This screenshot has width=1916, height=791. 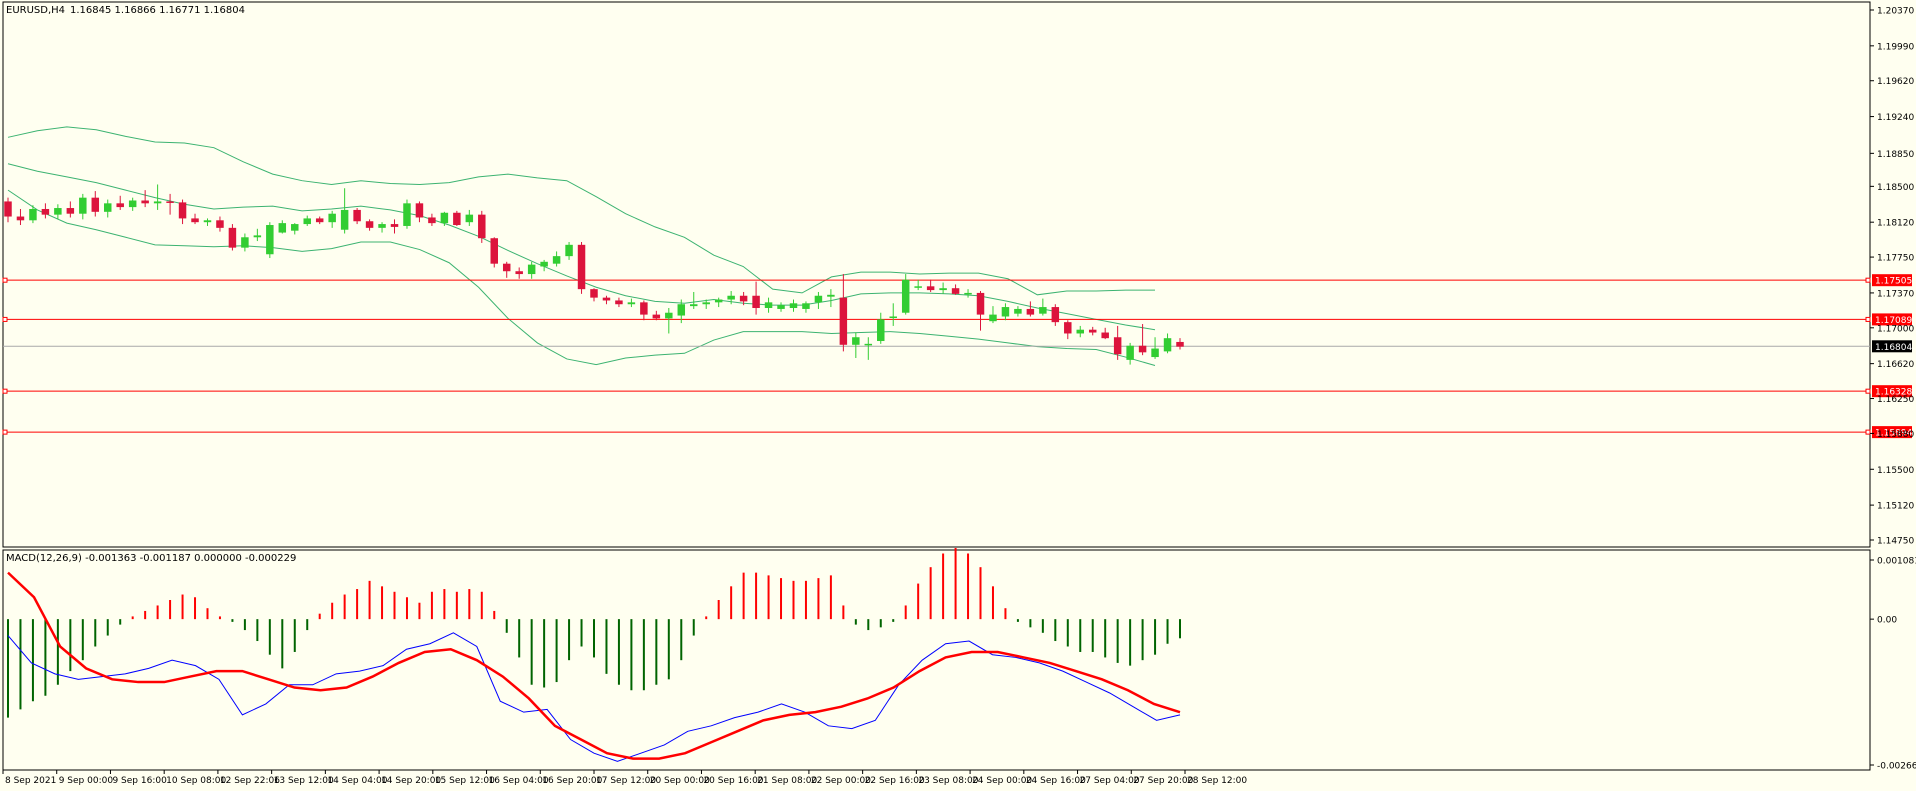 I want to click on time-tick-label: 21 Sep 08:00, so click(x=787, y=781).